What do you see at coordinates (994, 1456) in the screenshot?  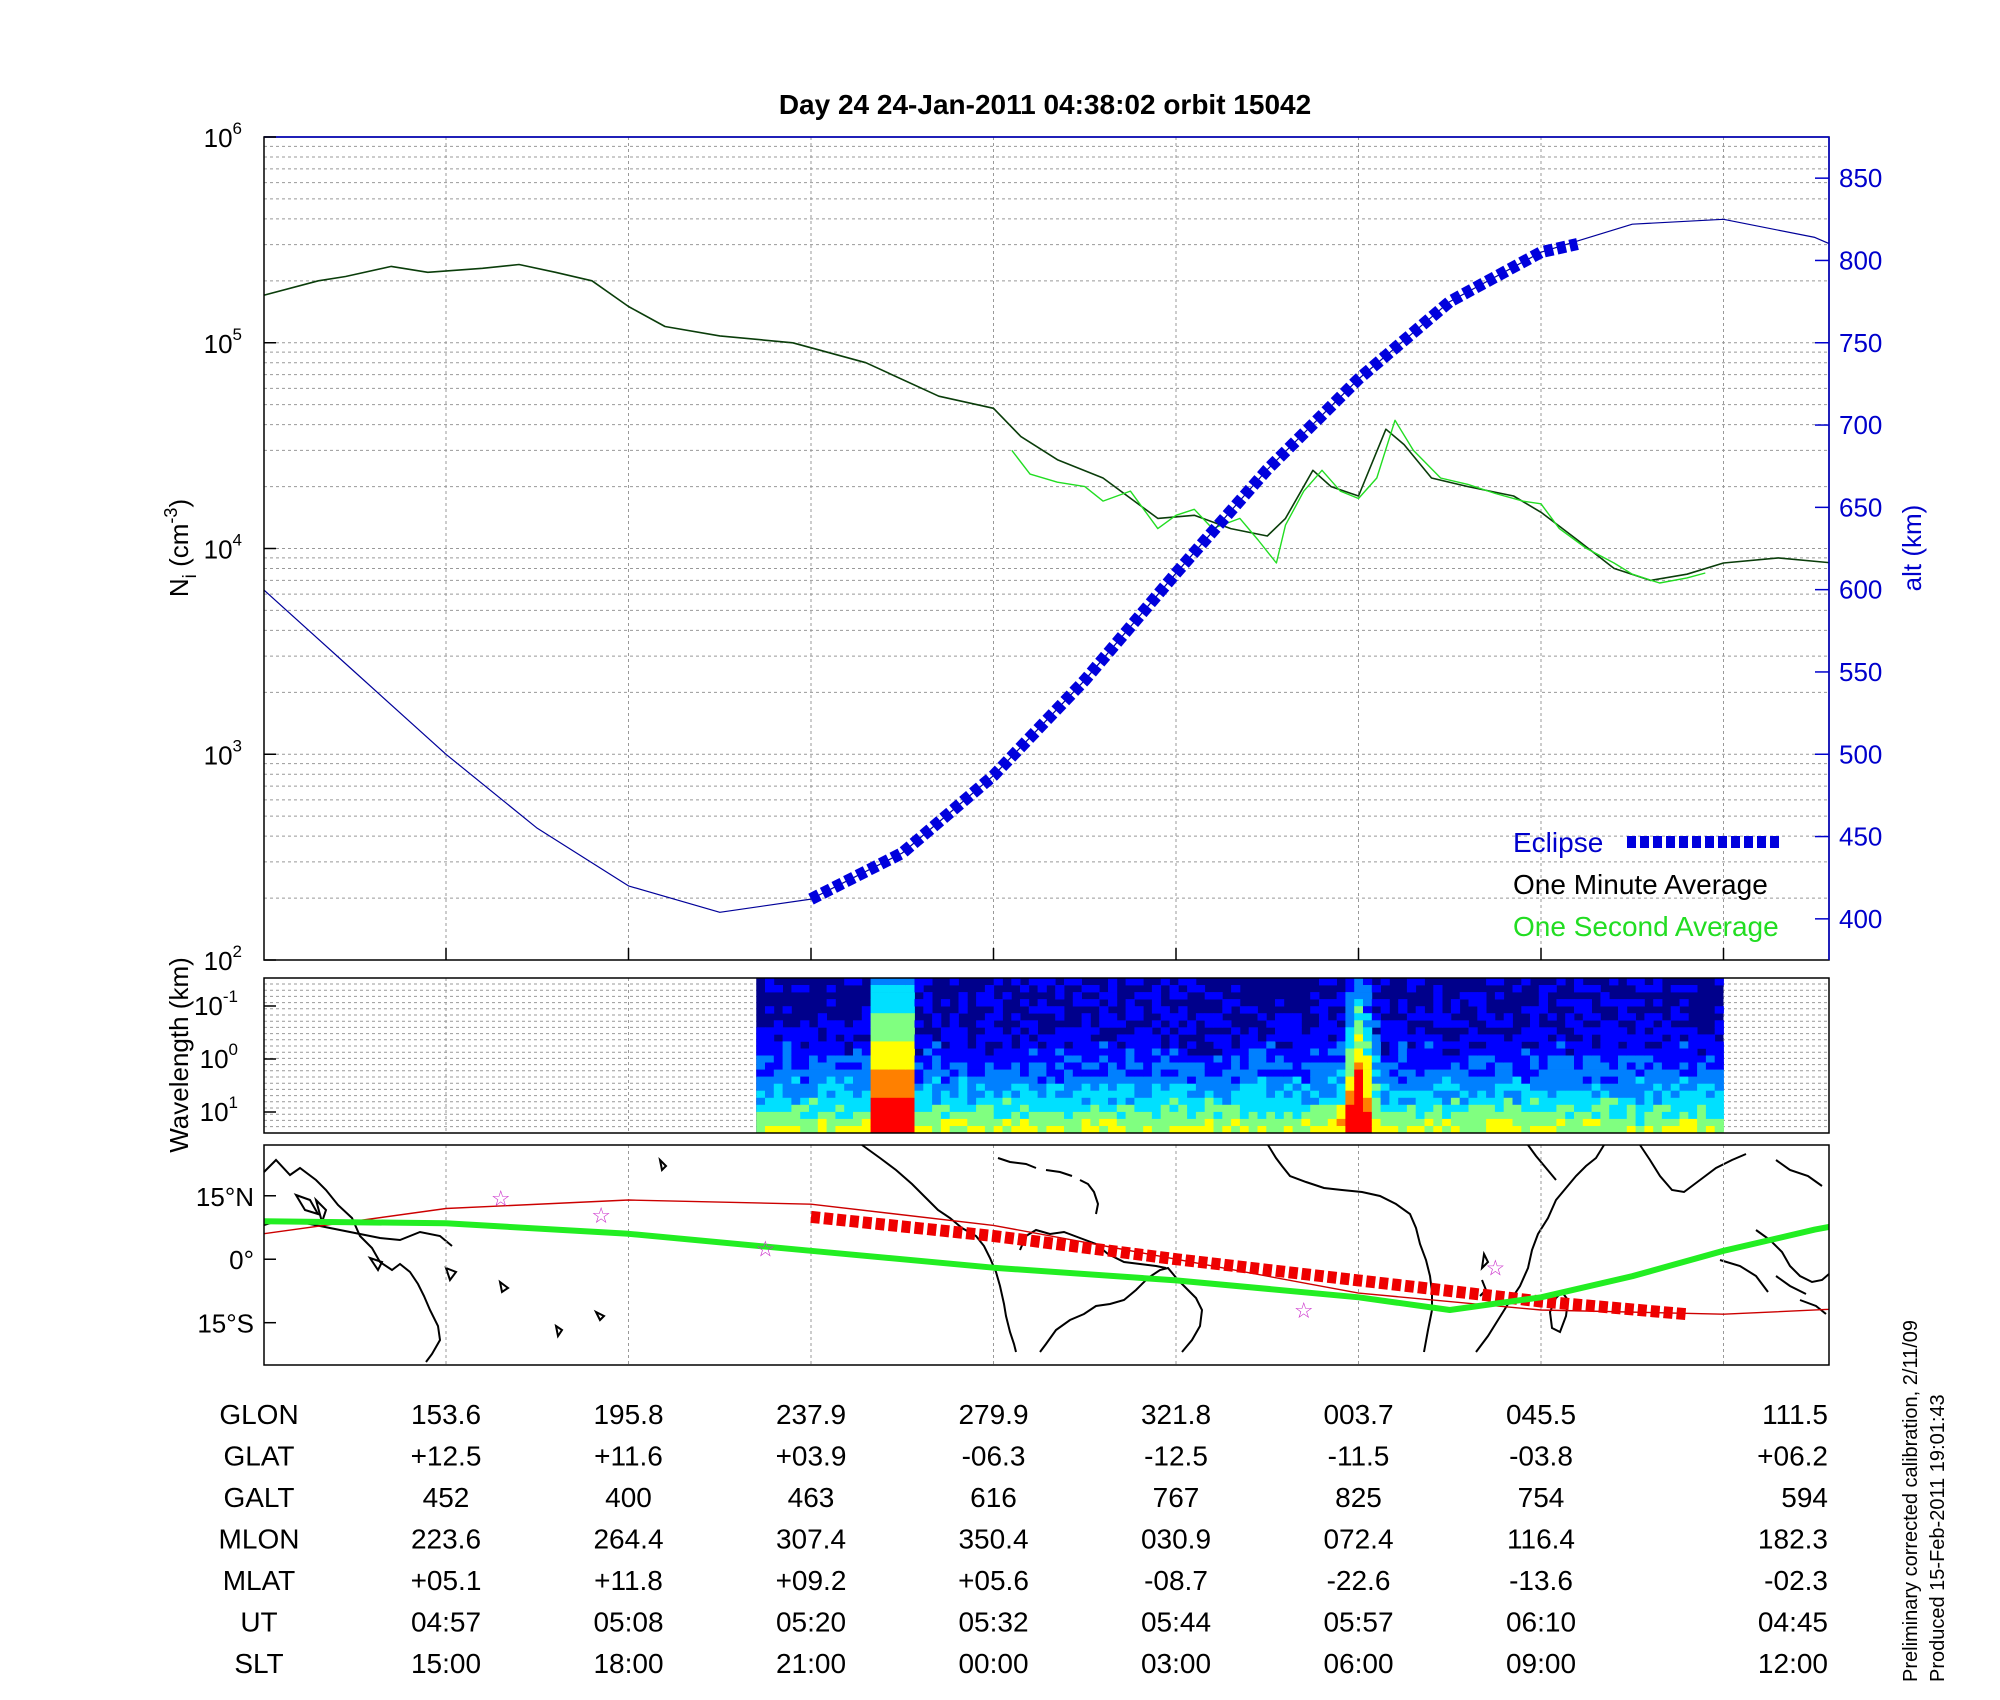 I see `table-cell: -06.3` at bounding box center [994, 1456].